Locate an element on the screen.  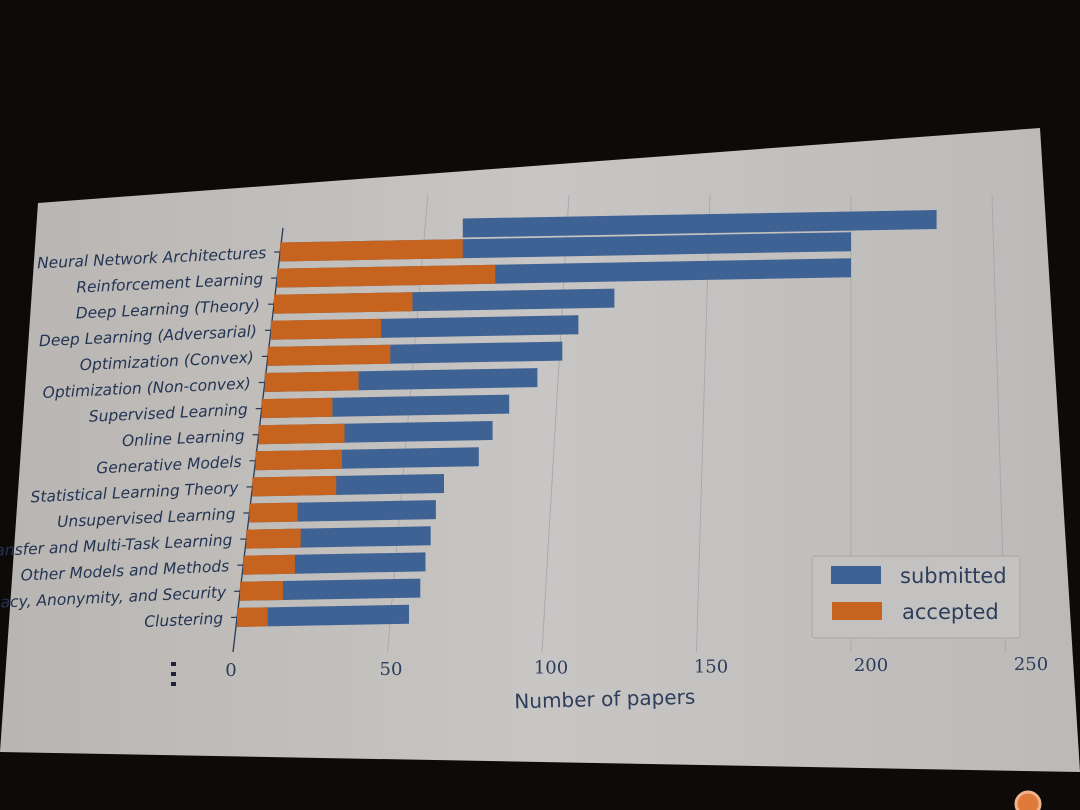
bar-accepted-statistical-learning-theory is located at coordinates (294, 486).